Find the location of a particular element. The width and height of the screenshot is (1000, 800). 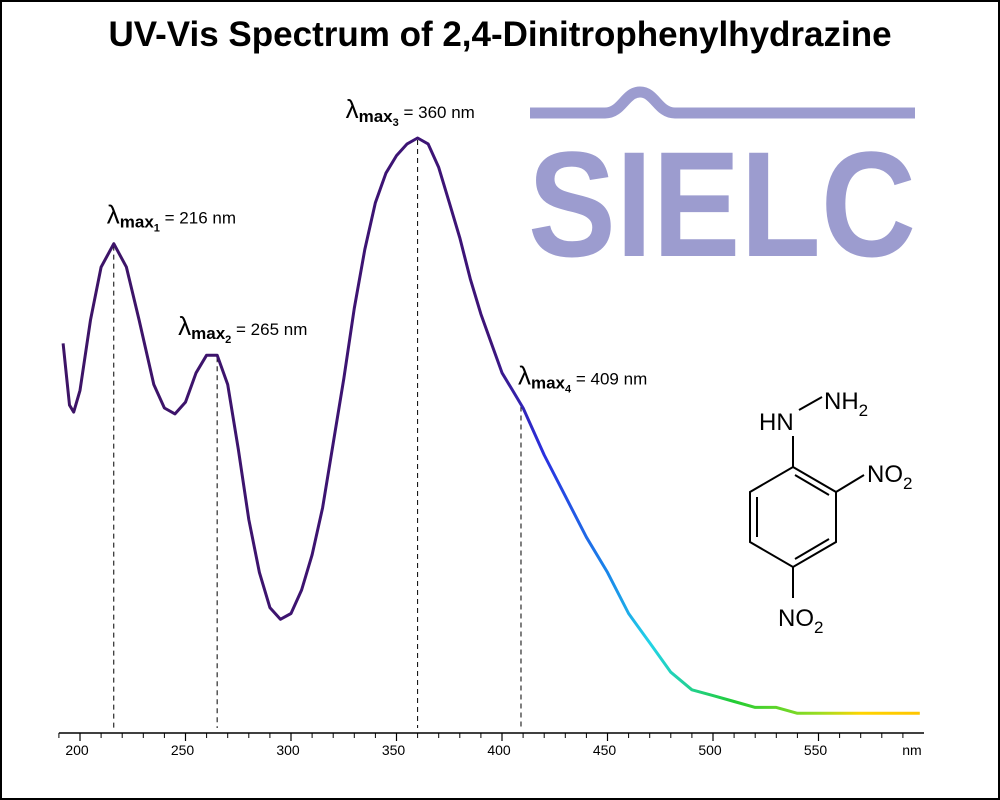

peak-label: λmax3 = 360 nm is located at coordinates (410, 111).